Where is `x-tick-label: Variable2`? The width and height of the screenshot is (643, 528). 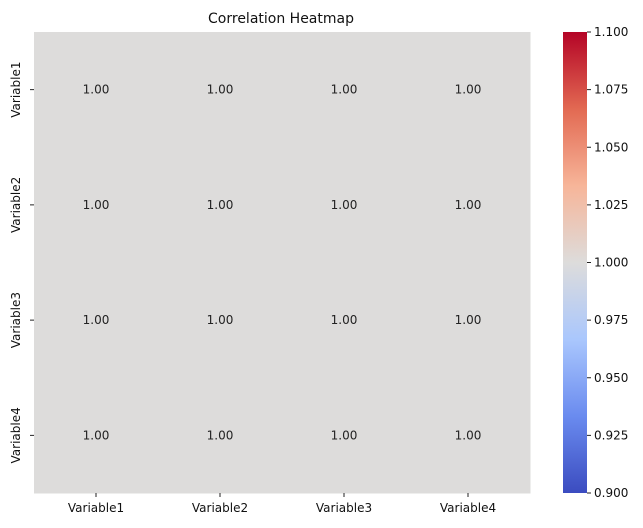
x-tick-label: Variable2 is located at coordinates (220, 508).